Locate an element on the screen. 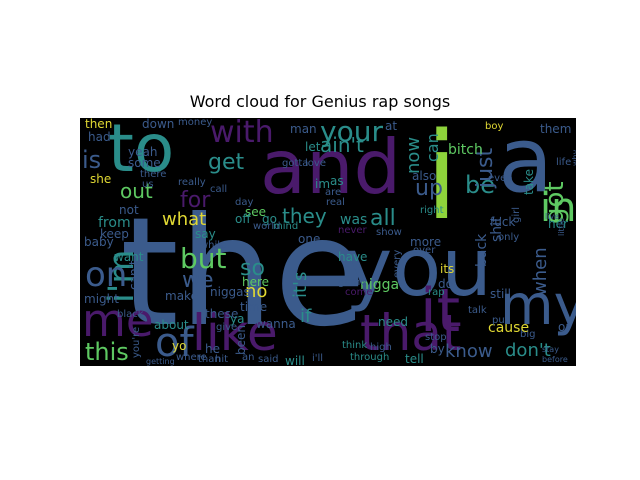 This screenshot has height=480, width=640. cloud-word: will is located at coordinates (295, 360).